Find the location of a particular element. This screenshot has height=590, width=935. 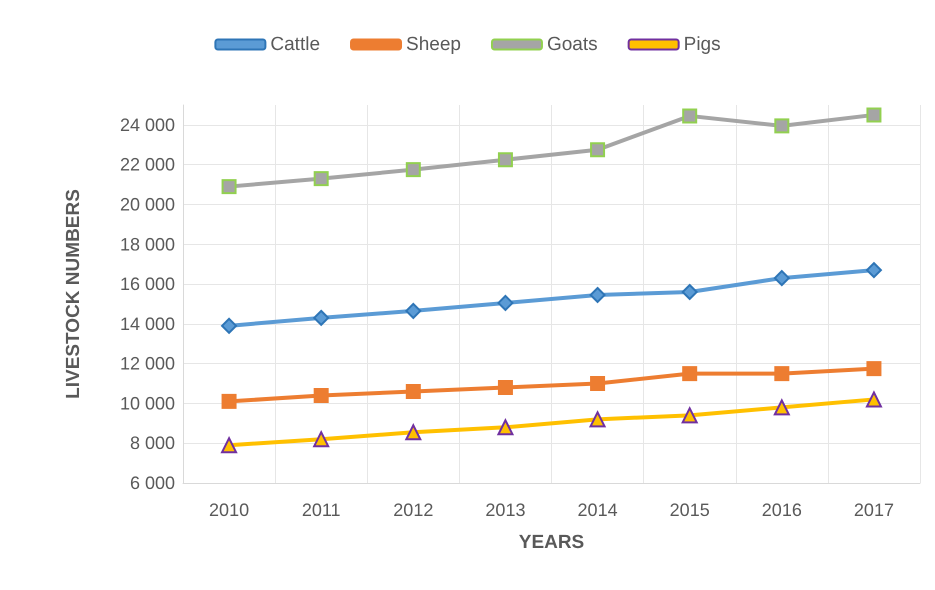

x-tick-label: 2016 is located at coordinates (782, 510).